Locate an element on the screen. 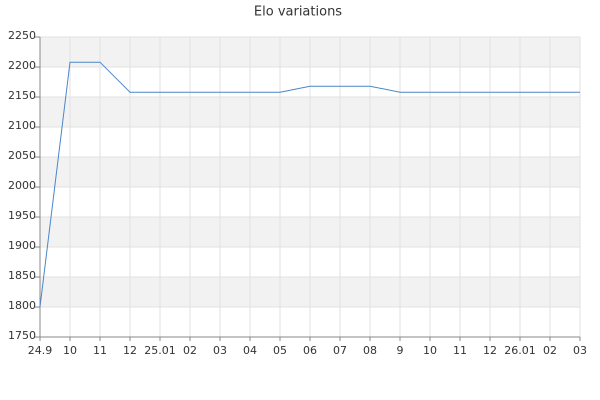 This screenshot has width=600, height=400. y-tick-label: 1800 is located at coordinates (22, 305).